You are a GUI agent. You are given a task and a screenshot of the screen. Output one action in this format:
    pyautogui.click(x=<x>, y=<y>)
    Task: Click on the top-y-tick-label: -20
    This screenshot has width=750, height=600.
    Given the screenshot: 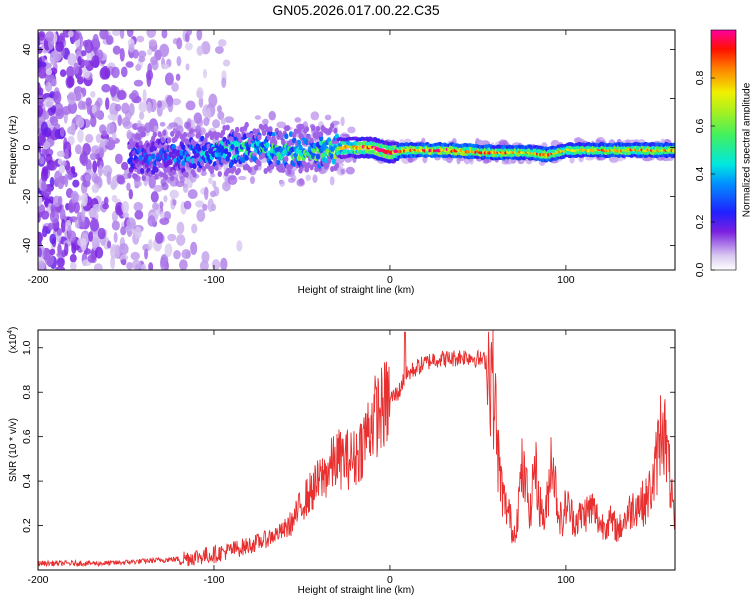 What is the action you would take?
    pyautogui.click(x=27, y=196)
    